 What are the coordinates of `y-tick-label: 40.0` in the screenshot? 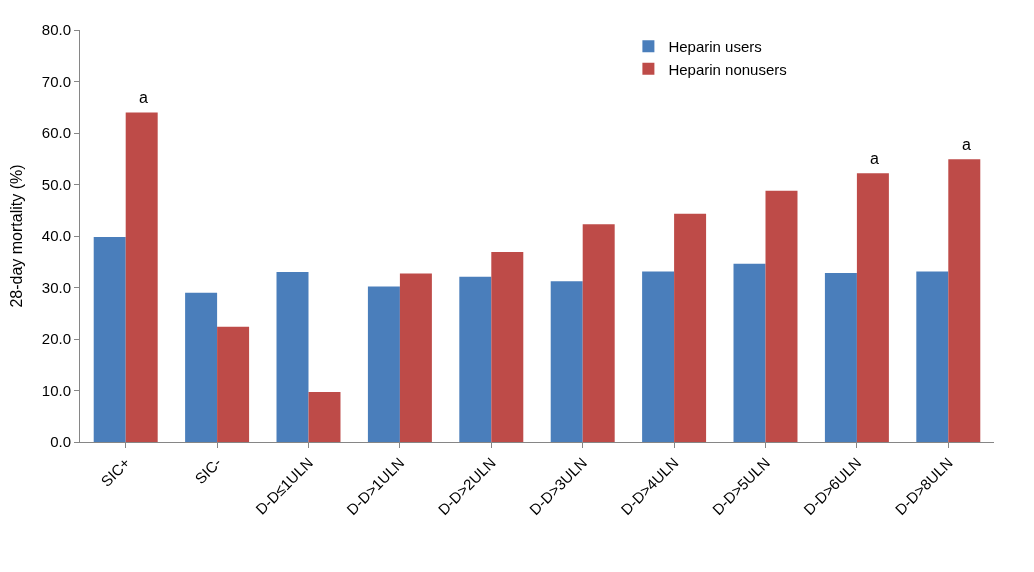 It's located at (56, 236).